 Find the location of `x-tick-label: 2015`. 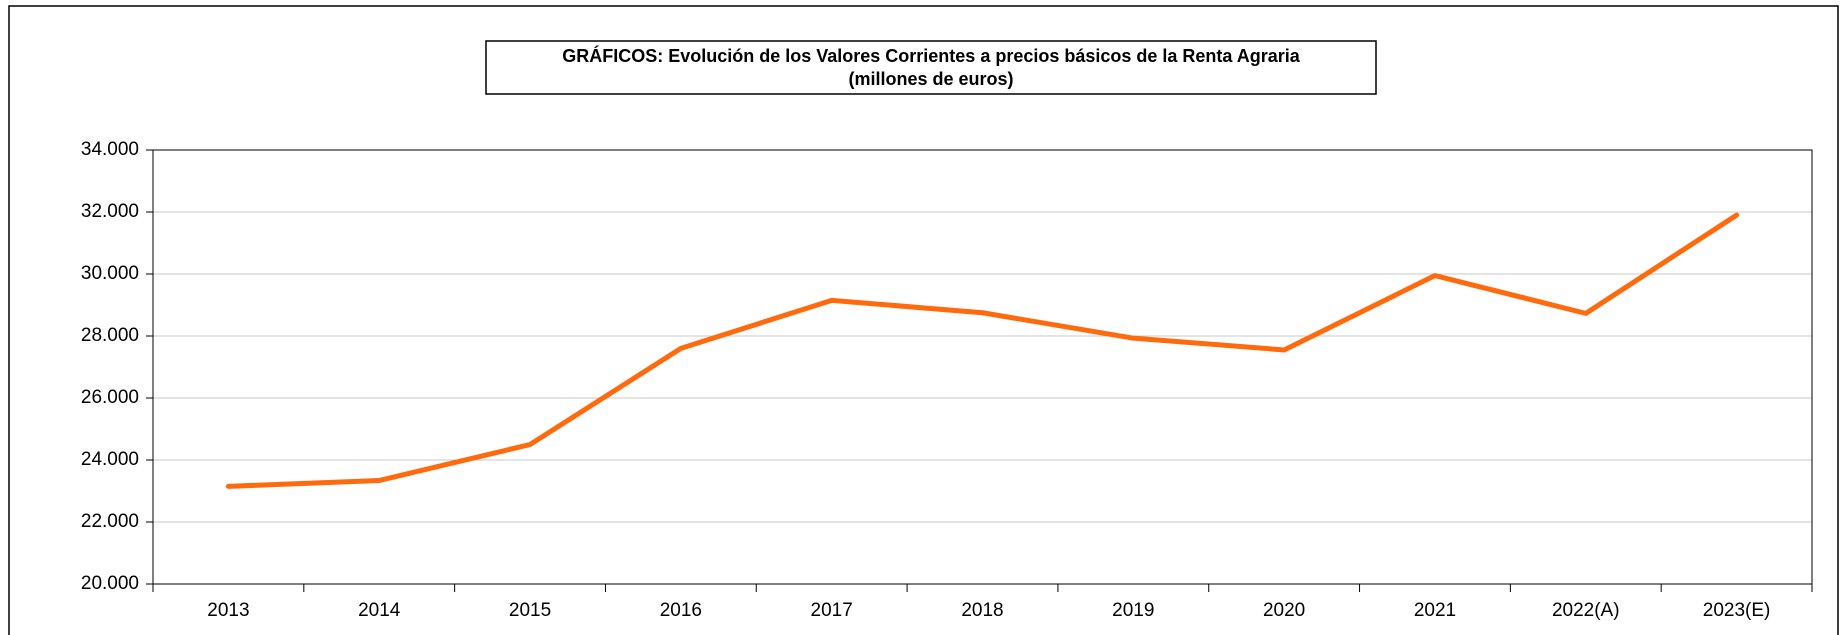

x-tick-label: 2015 is located at coordinates (530, 610).